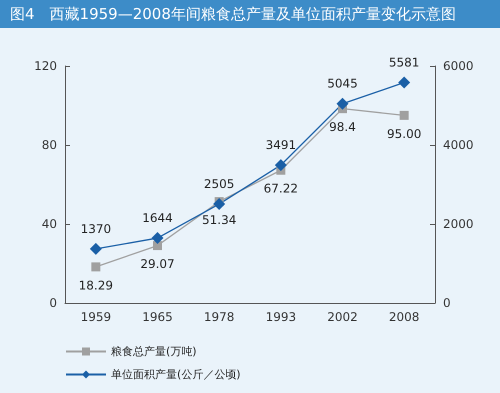 This screenshot has height=393, width=500. I want to click on data-label: 67.22, so click(281, 189).